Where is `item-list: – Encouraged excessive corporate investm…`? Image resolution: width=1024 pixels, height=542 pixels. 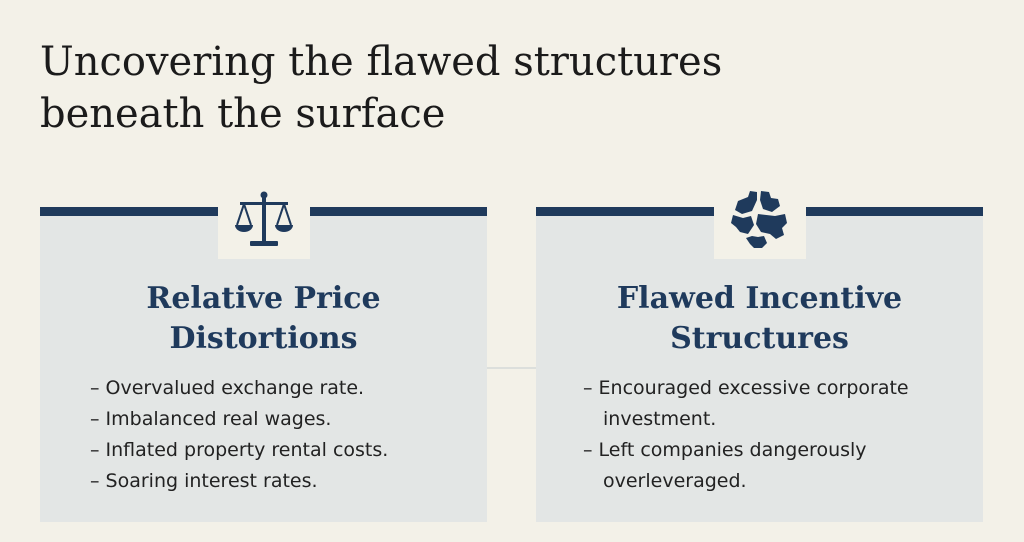 item-list: – Encouraged excessive corporate investm… is located at coordinates (748, 435).